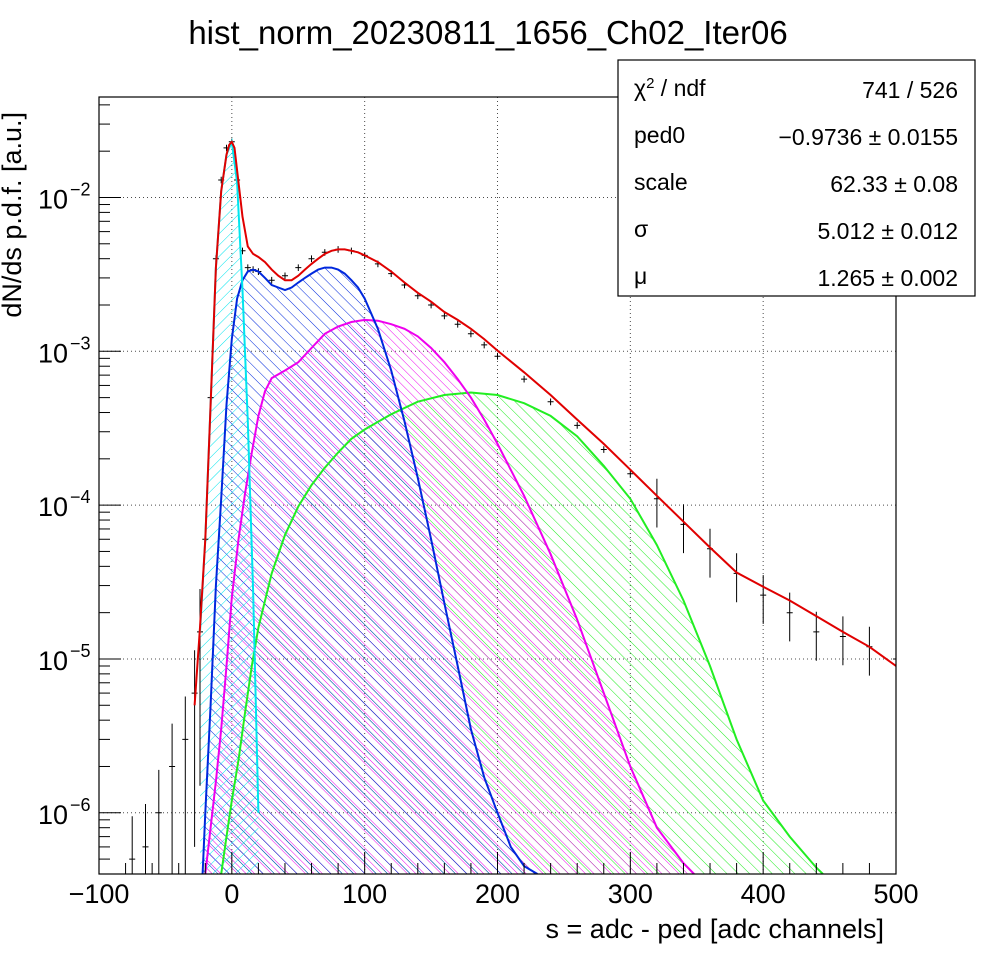  Describe the element at coordinates (80, 497) in the screenshot. I see `y-tick-exponent: −4` at that location.